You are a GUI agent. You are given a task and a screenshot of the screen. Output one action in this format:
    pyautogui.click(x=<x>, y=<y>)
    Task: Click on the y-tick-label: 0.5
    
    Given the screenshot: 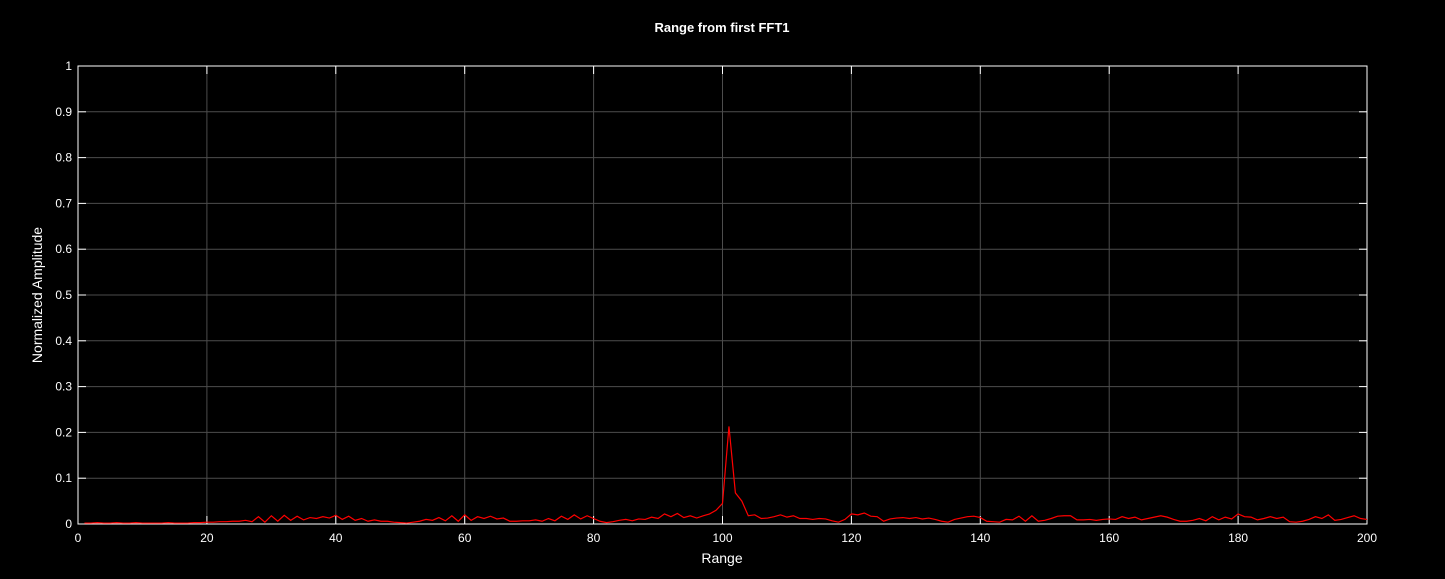 What is the action you would take?
    pyautogui.click(x=63, y=295)
    